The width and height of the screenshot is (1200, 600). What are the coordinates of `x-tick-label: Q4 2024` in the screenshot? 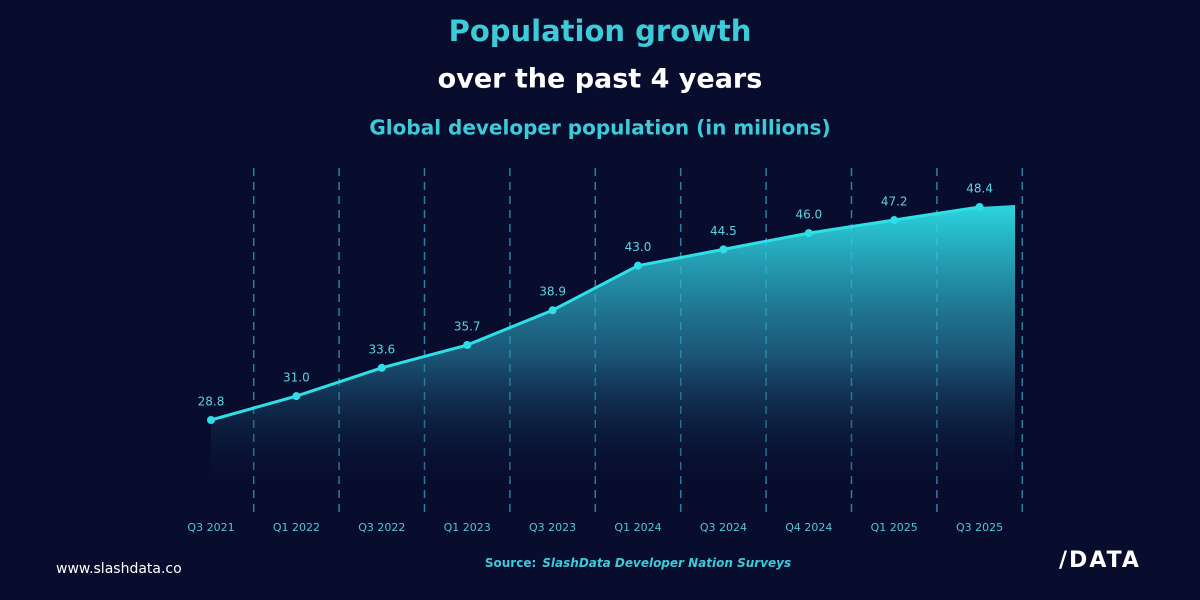 It's located at (808, 527).